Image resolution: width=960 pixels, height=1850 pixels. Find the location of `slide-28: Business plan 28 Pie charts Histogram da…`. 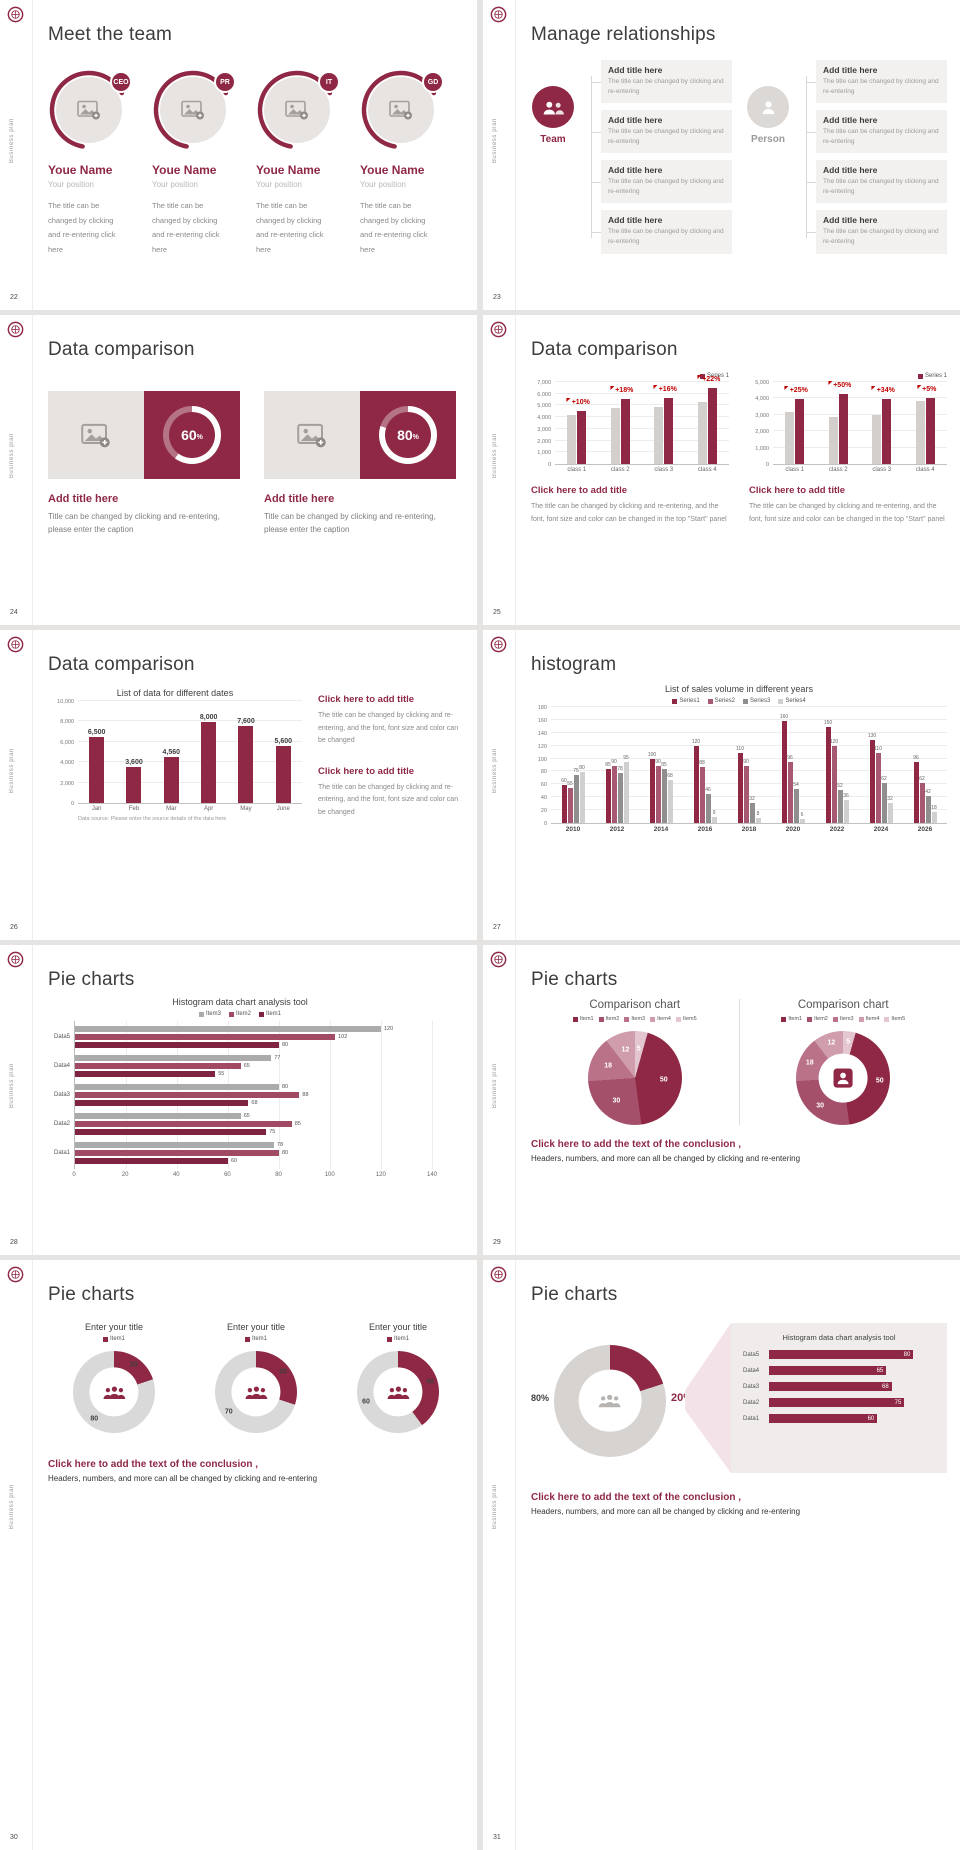

slide-28: Business plan 28 Pie charts Histogram da… is located at coordinates (238, 1100).